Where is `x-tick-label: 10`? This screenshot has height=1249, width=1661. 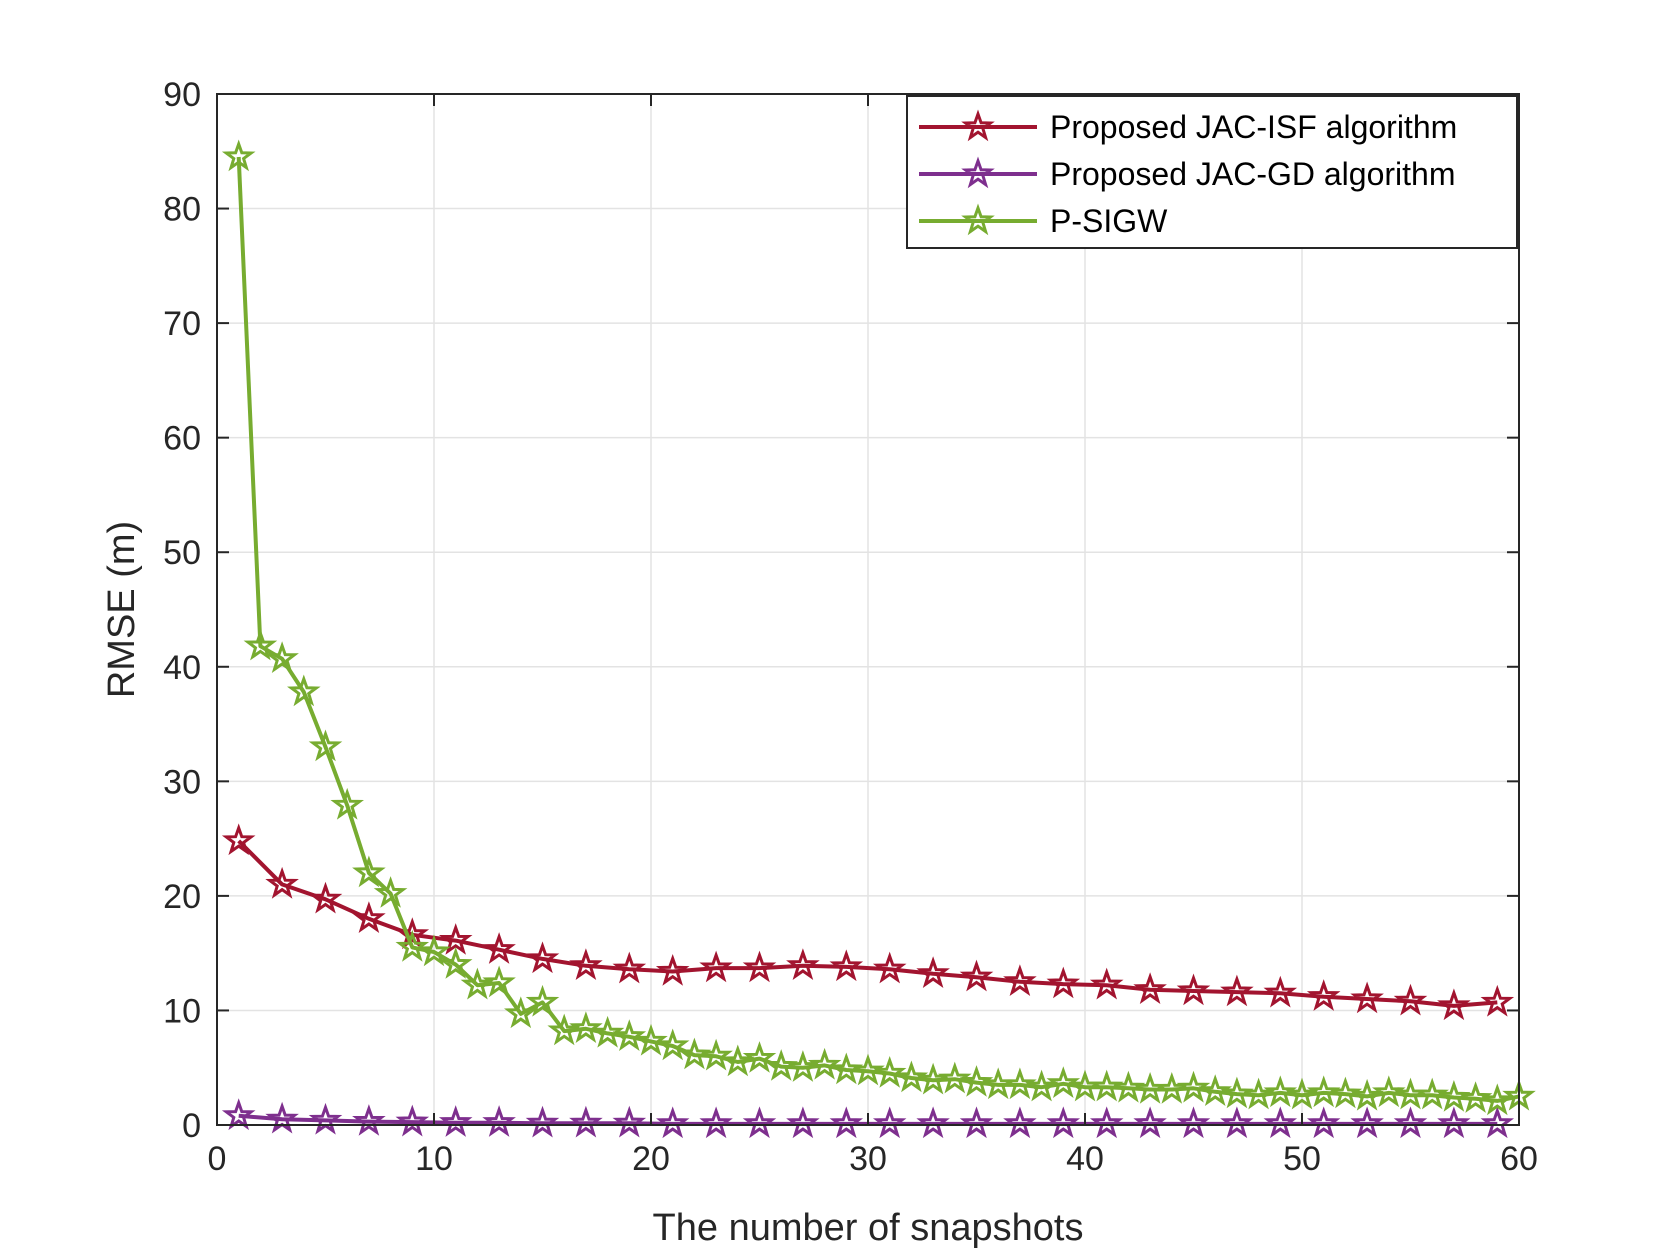 x-tick-label: 10 is located at coordinates (434, 1159).